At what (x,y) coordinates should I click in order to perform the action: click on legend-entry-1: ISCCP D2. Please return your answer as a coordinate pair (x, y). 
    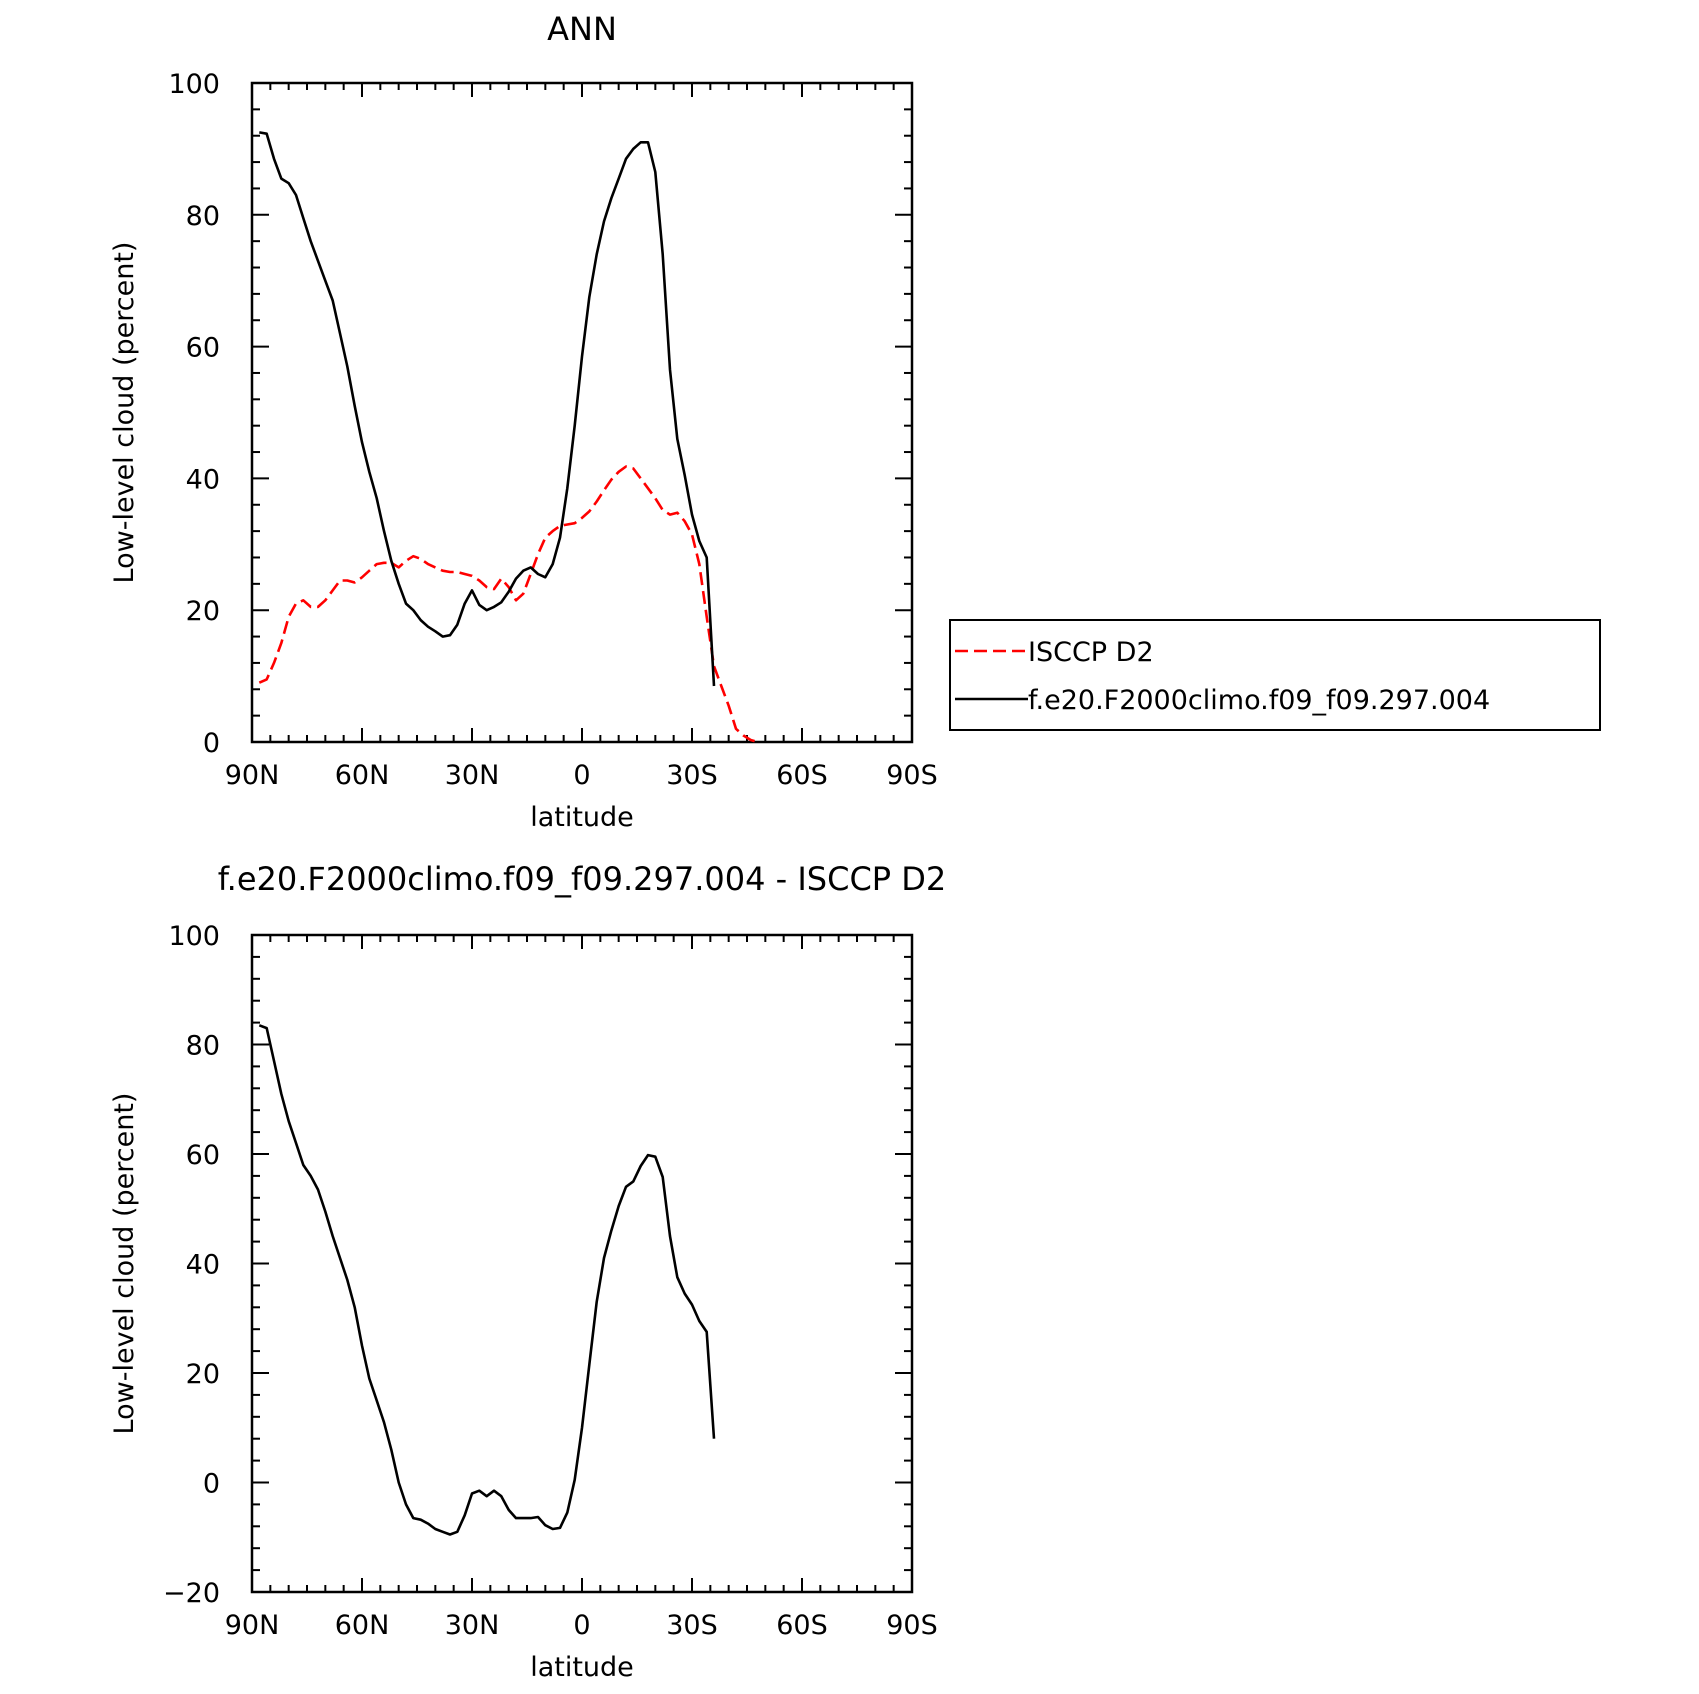
    Looking at the image, I should click on (1091, 652).